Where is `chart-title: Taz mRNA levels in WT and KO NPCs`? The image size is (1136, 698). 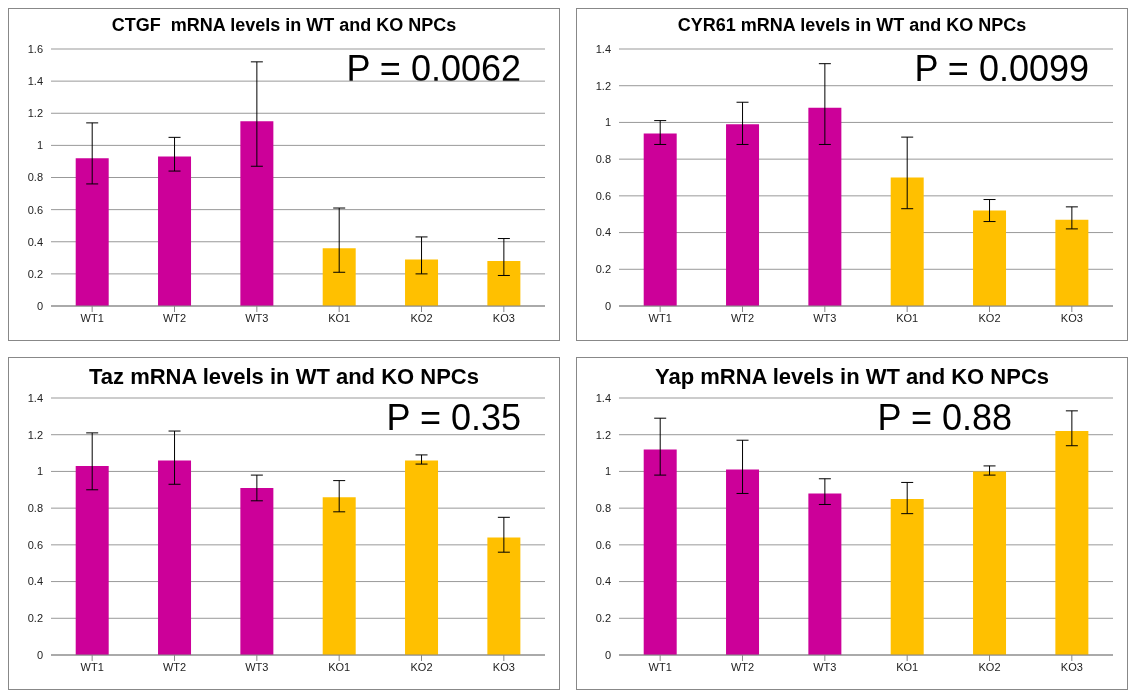 chart-title: Taz mRNA levels in WT and KO NPCs is located at coordinates (284, 377).